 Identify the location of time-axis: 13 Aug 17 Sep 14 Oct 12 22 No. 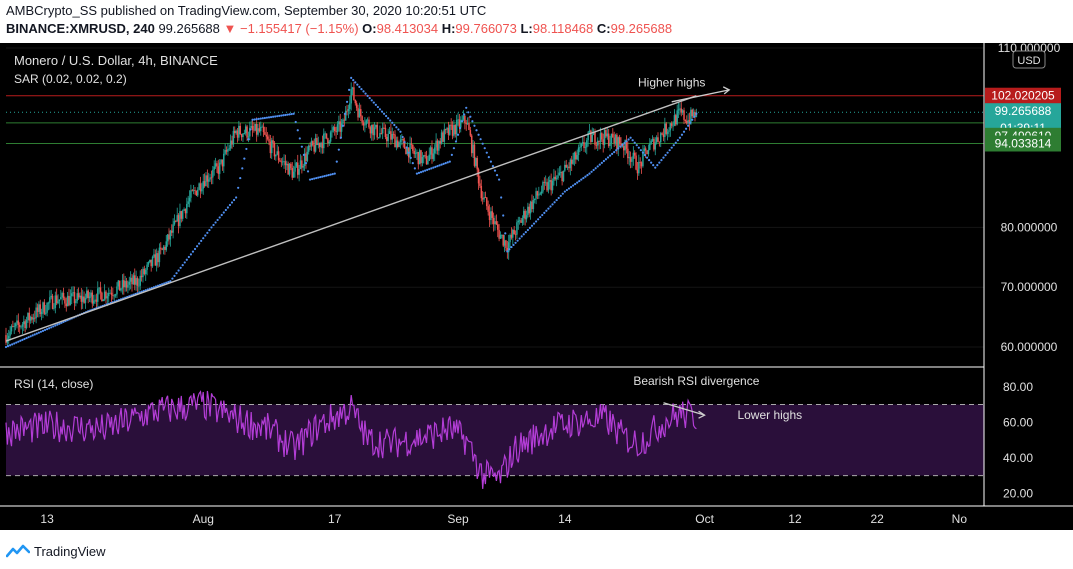
(503, 519).